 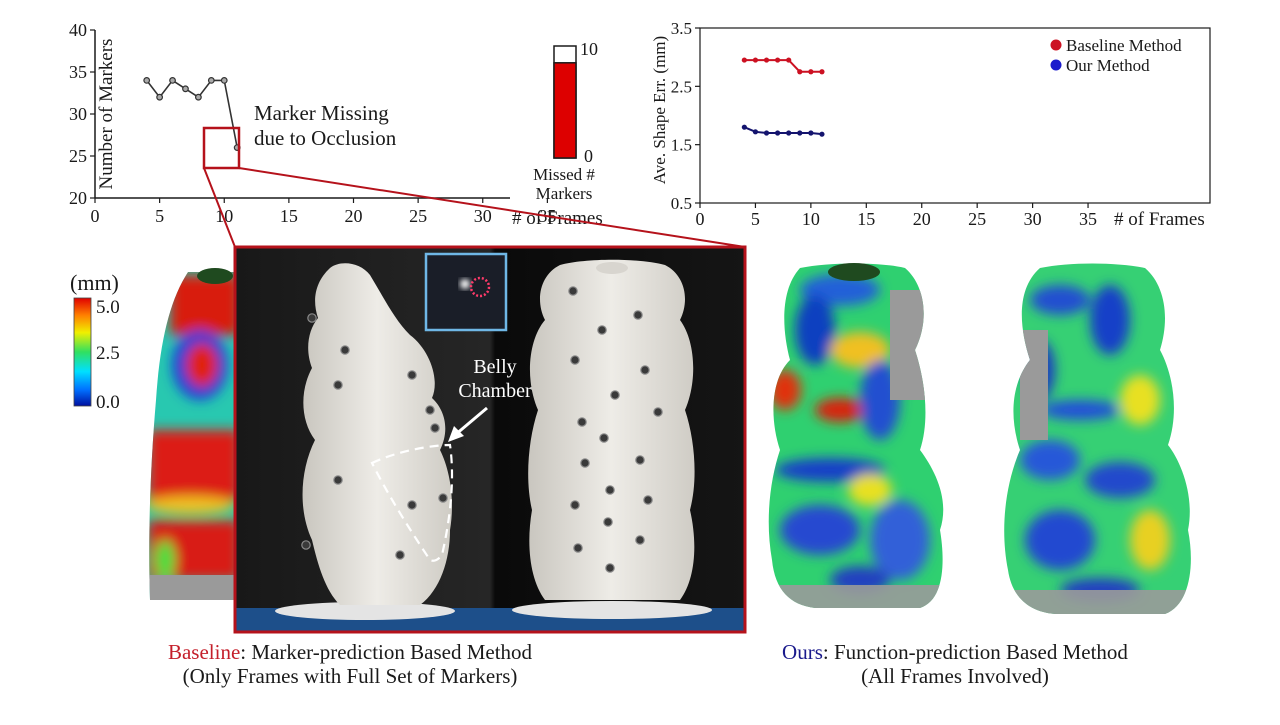 What do you see at coordinates (204, 652) in the screenshot?
I see `baseline-caption-highlight: Baseline` at bounding box center [204, 652].